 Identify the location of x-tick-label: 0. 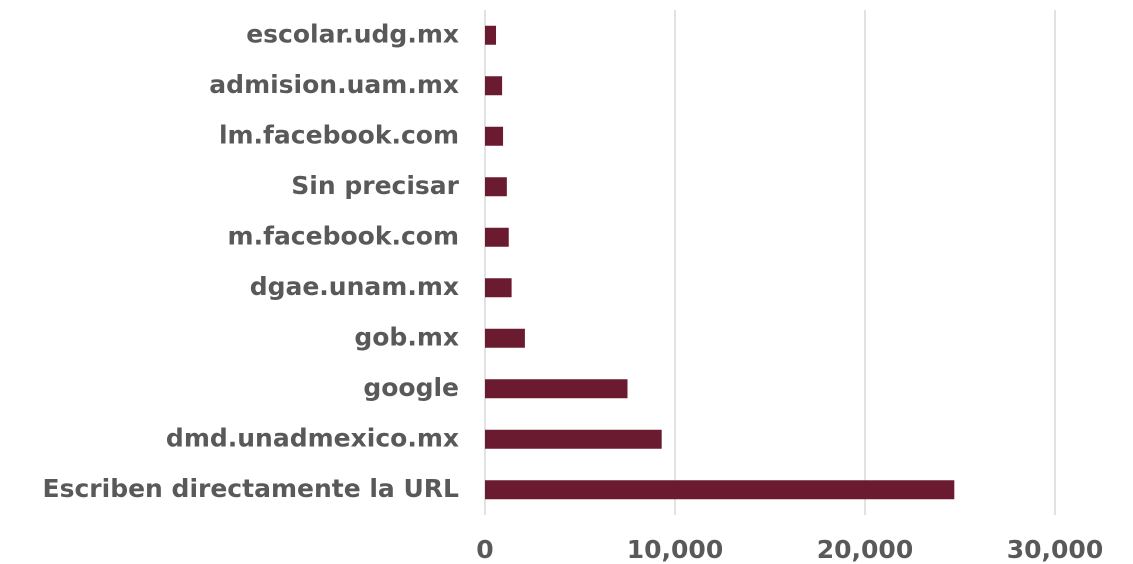
(484, 549).